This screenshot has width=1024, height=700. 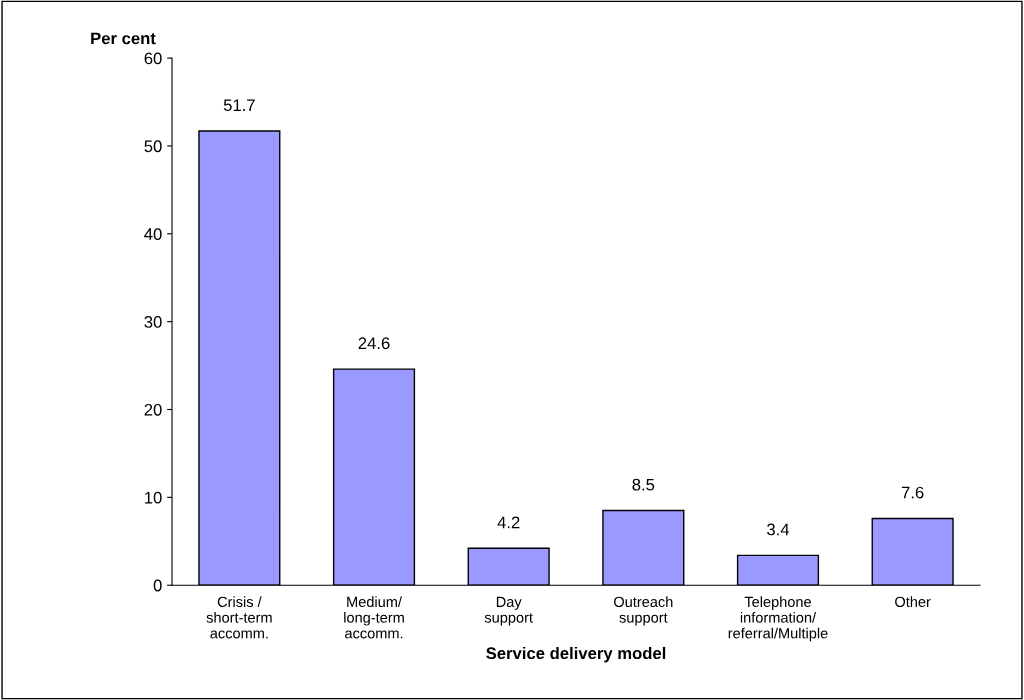 What do you see at coordinates (912, 492) in the screenshot?
I see `data-label: 7.6` at bounding box center [912, 492].